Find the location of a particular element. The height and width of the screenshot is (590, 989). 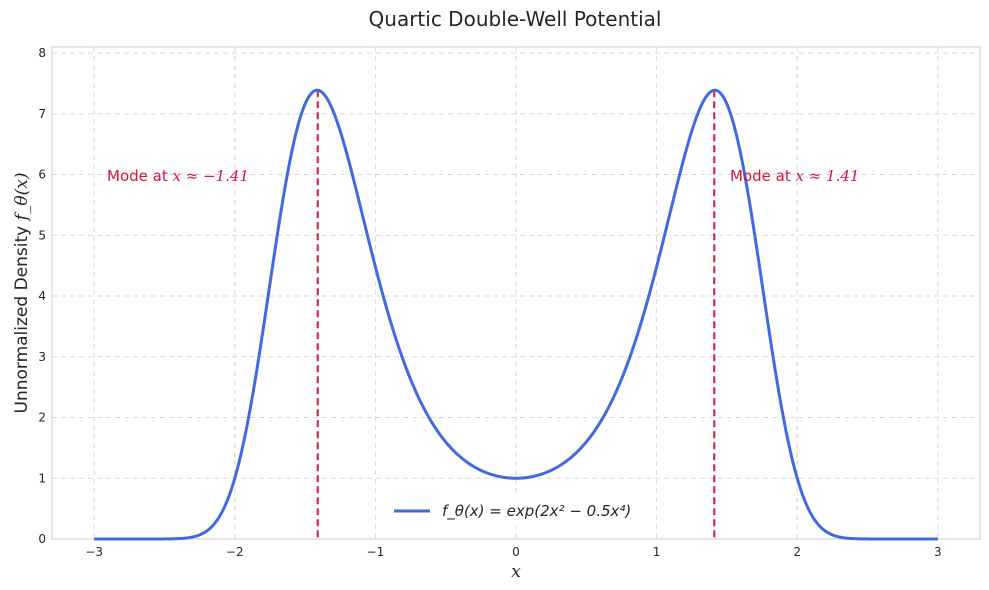

y-tick-label: 8 is located at coordinates (42, 53).